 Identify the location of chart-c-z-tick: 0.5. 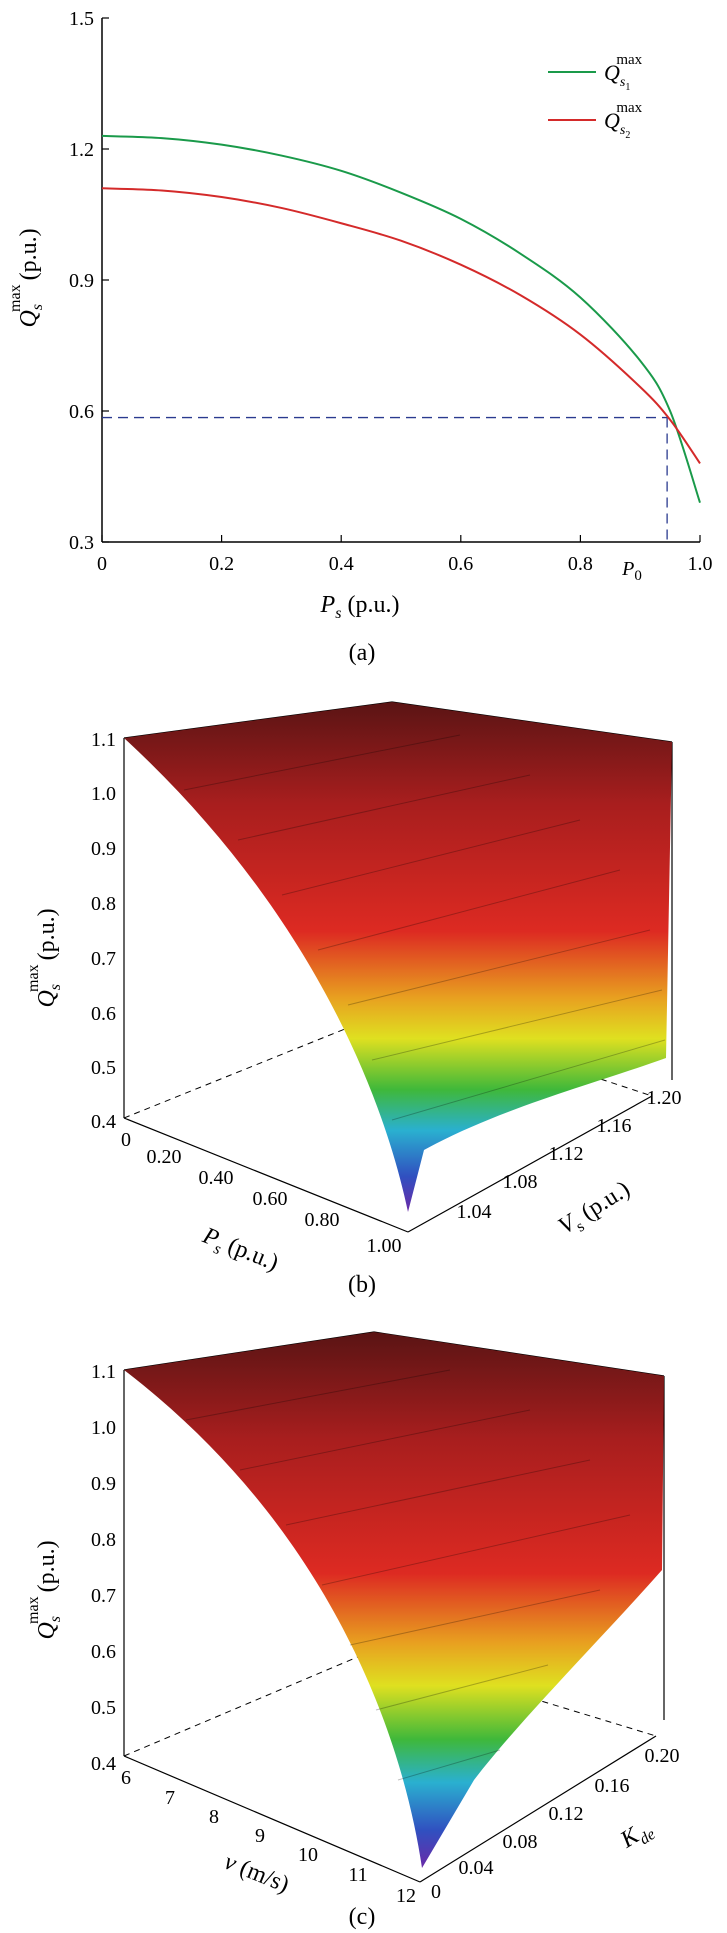
(103, 1708).